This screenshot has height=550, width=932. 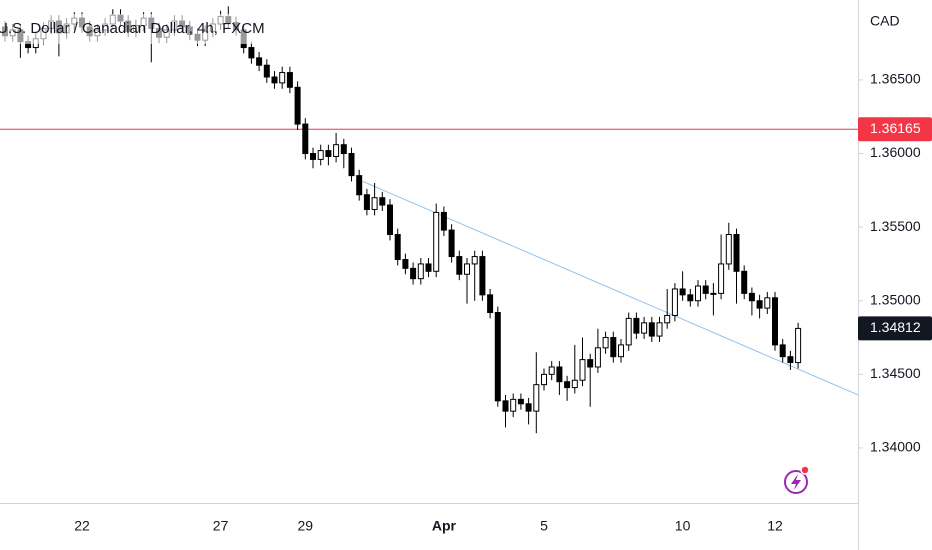 I want to click on icon-dot, so click(x=805, y=470).